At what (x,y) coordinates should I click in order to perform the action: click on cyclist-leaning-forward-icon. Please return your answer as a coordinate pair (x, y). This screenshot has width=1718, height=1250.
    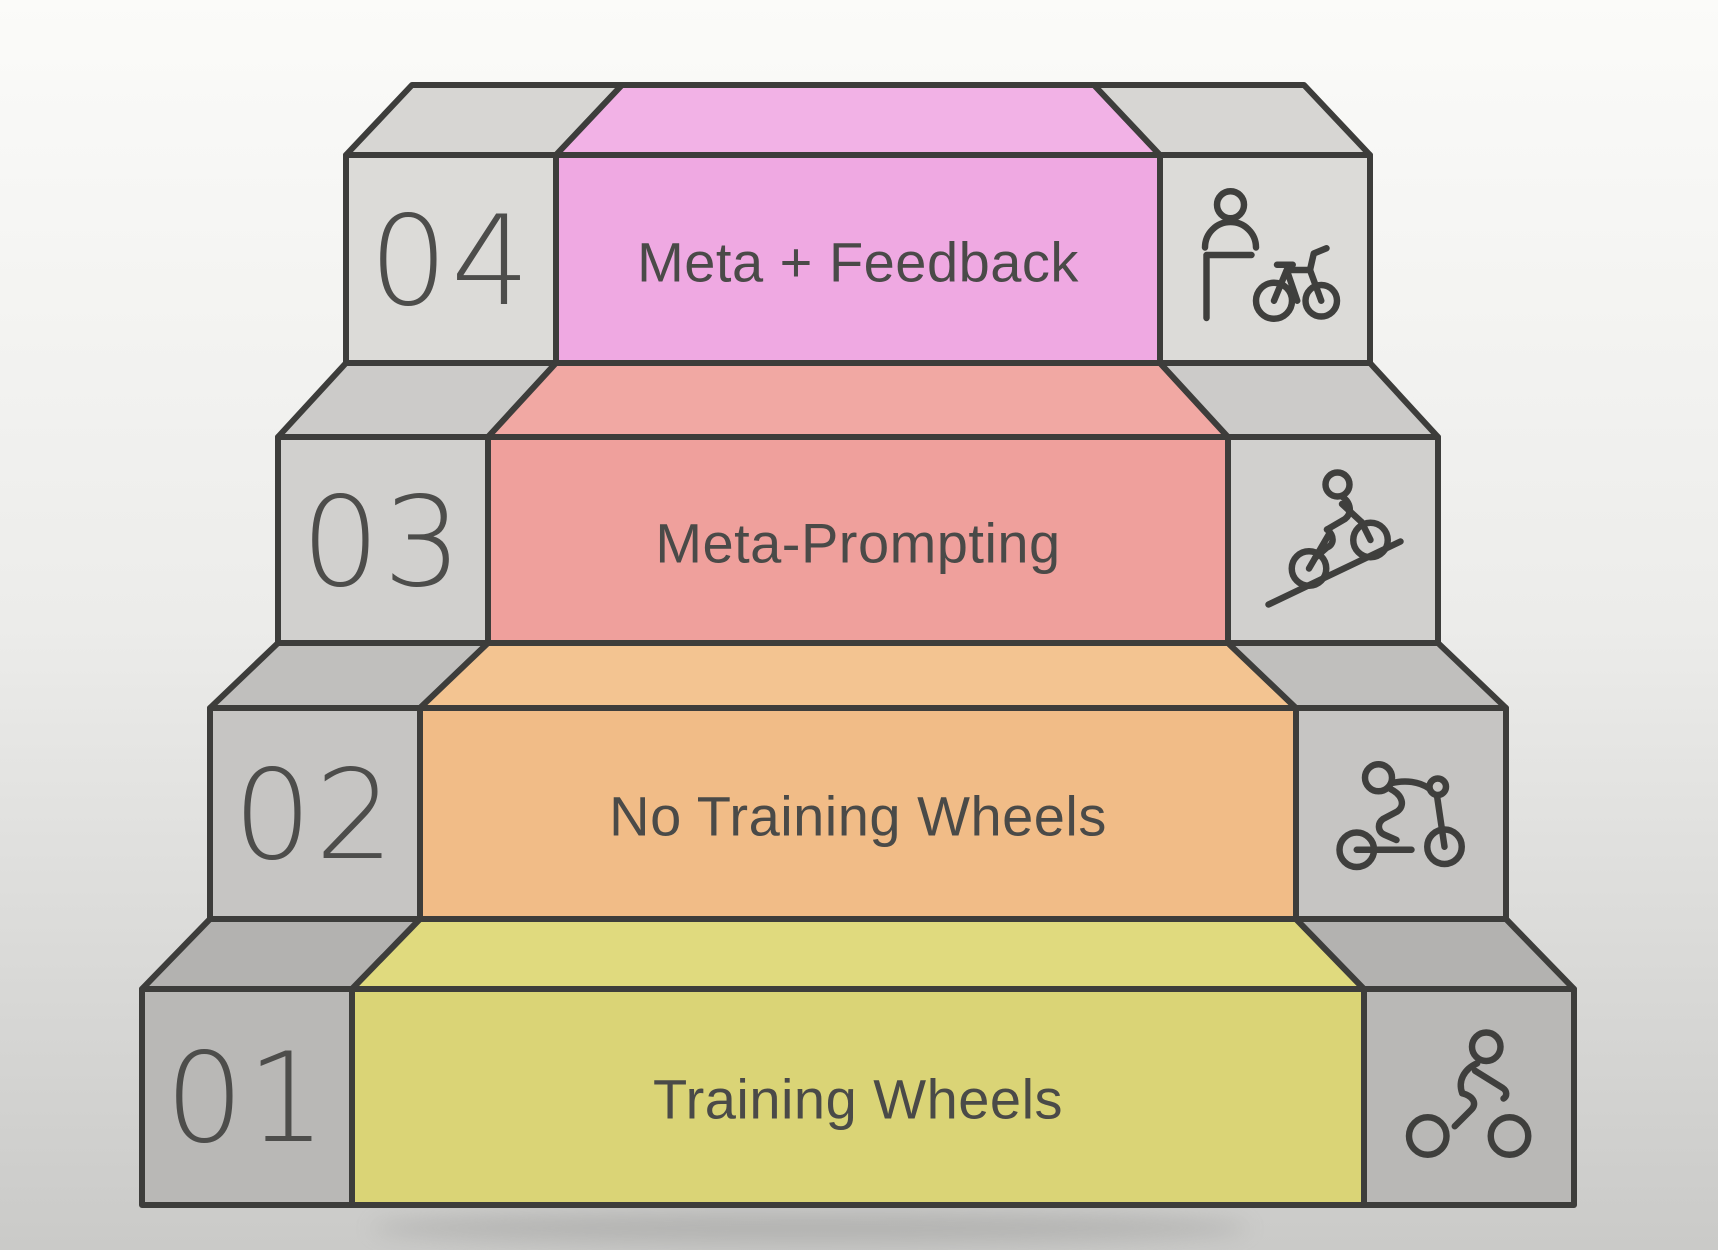
    Looking at the image, I should click on (1400, 816).